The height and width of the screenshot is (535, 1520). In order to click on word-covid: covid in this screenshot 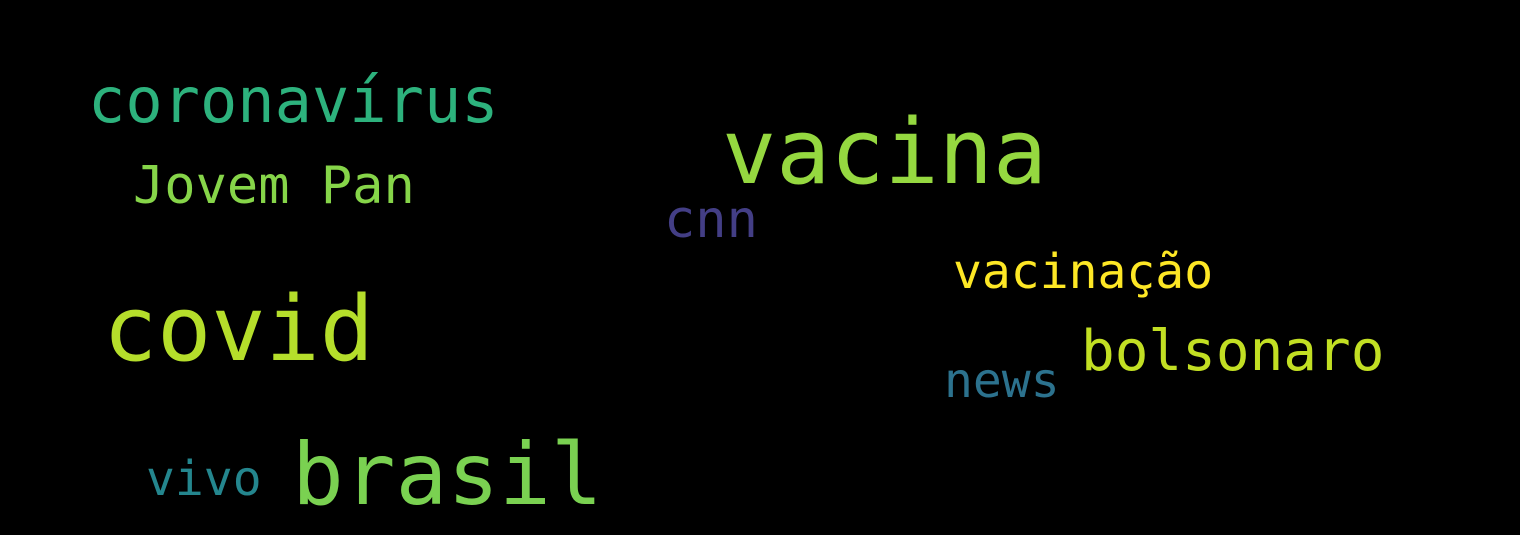, I will do `click(238, 329)`.